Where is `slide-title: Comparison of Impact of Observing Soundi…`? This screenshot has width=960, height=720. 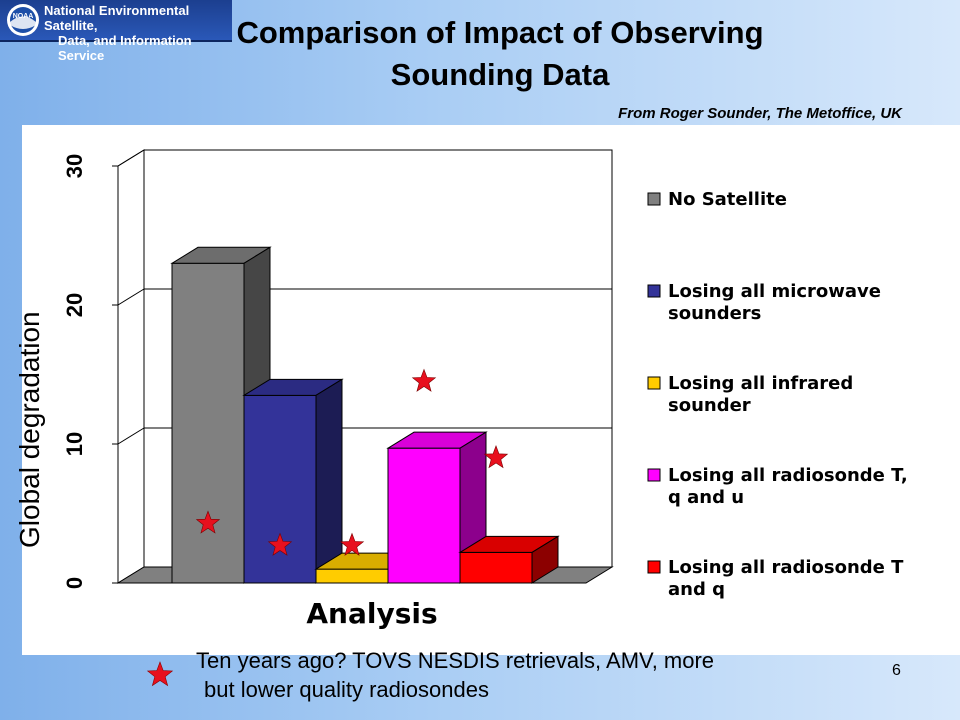
slide-title: Comparison of Impact of Observing Soundi… is located at coordinates (500, 54).